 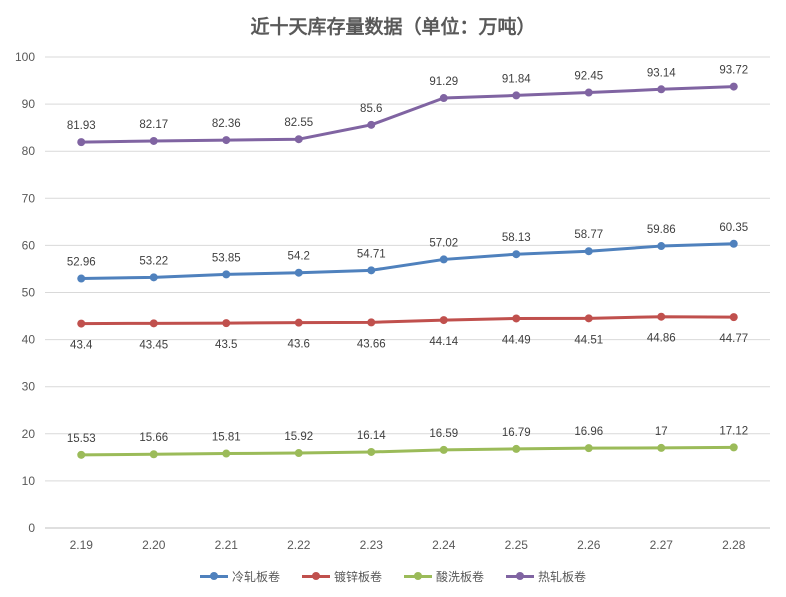 I want to click on data-label: 59.86, so click(x=661, y=230).